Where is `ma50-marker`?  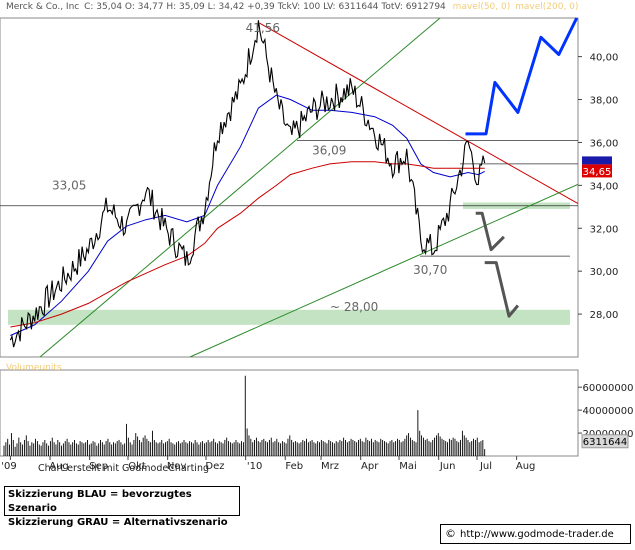
ma50-marker is located at coordinates (597, 160).